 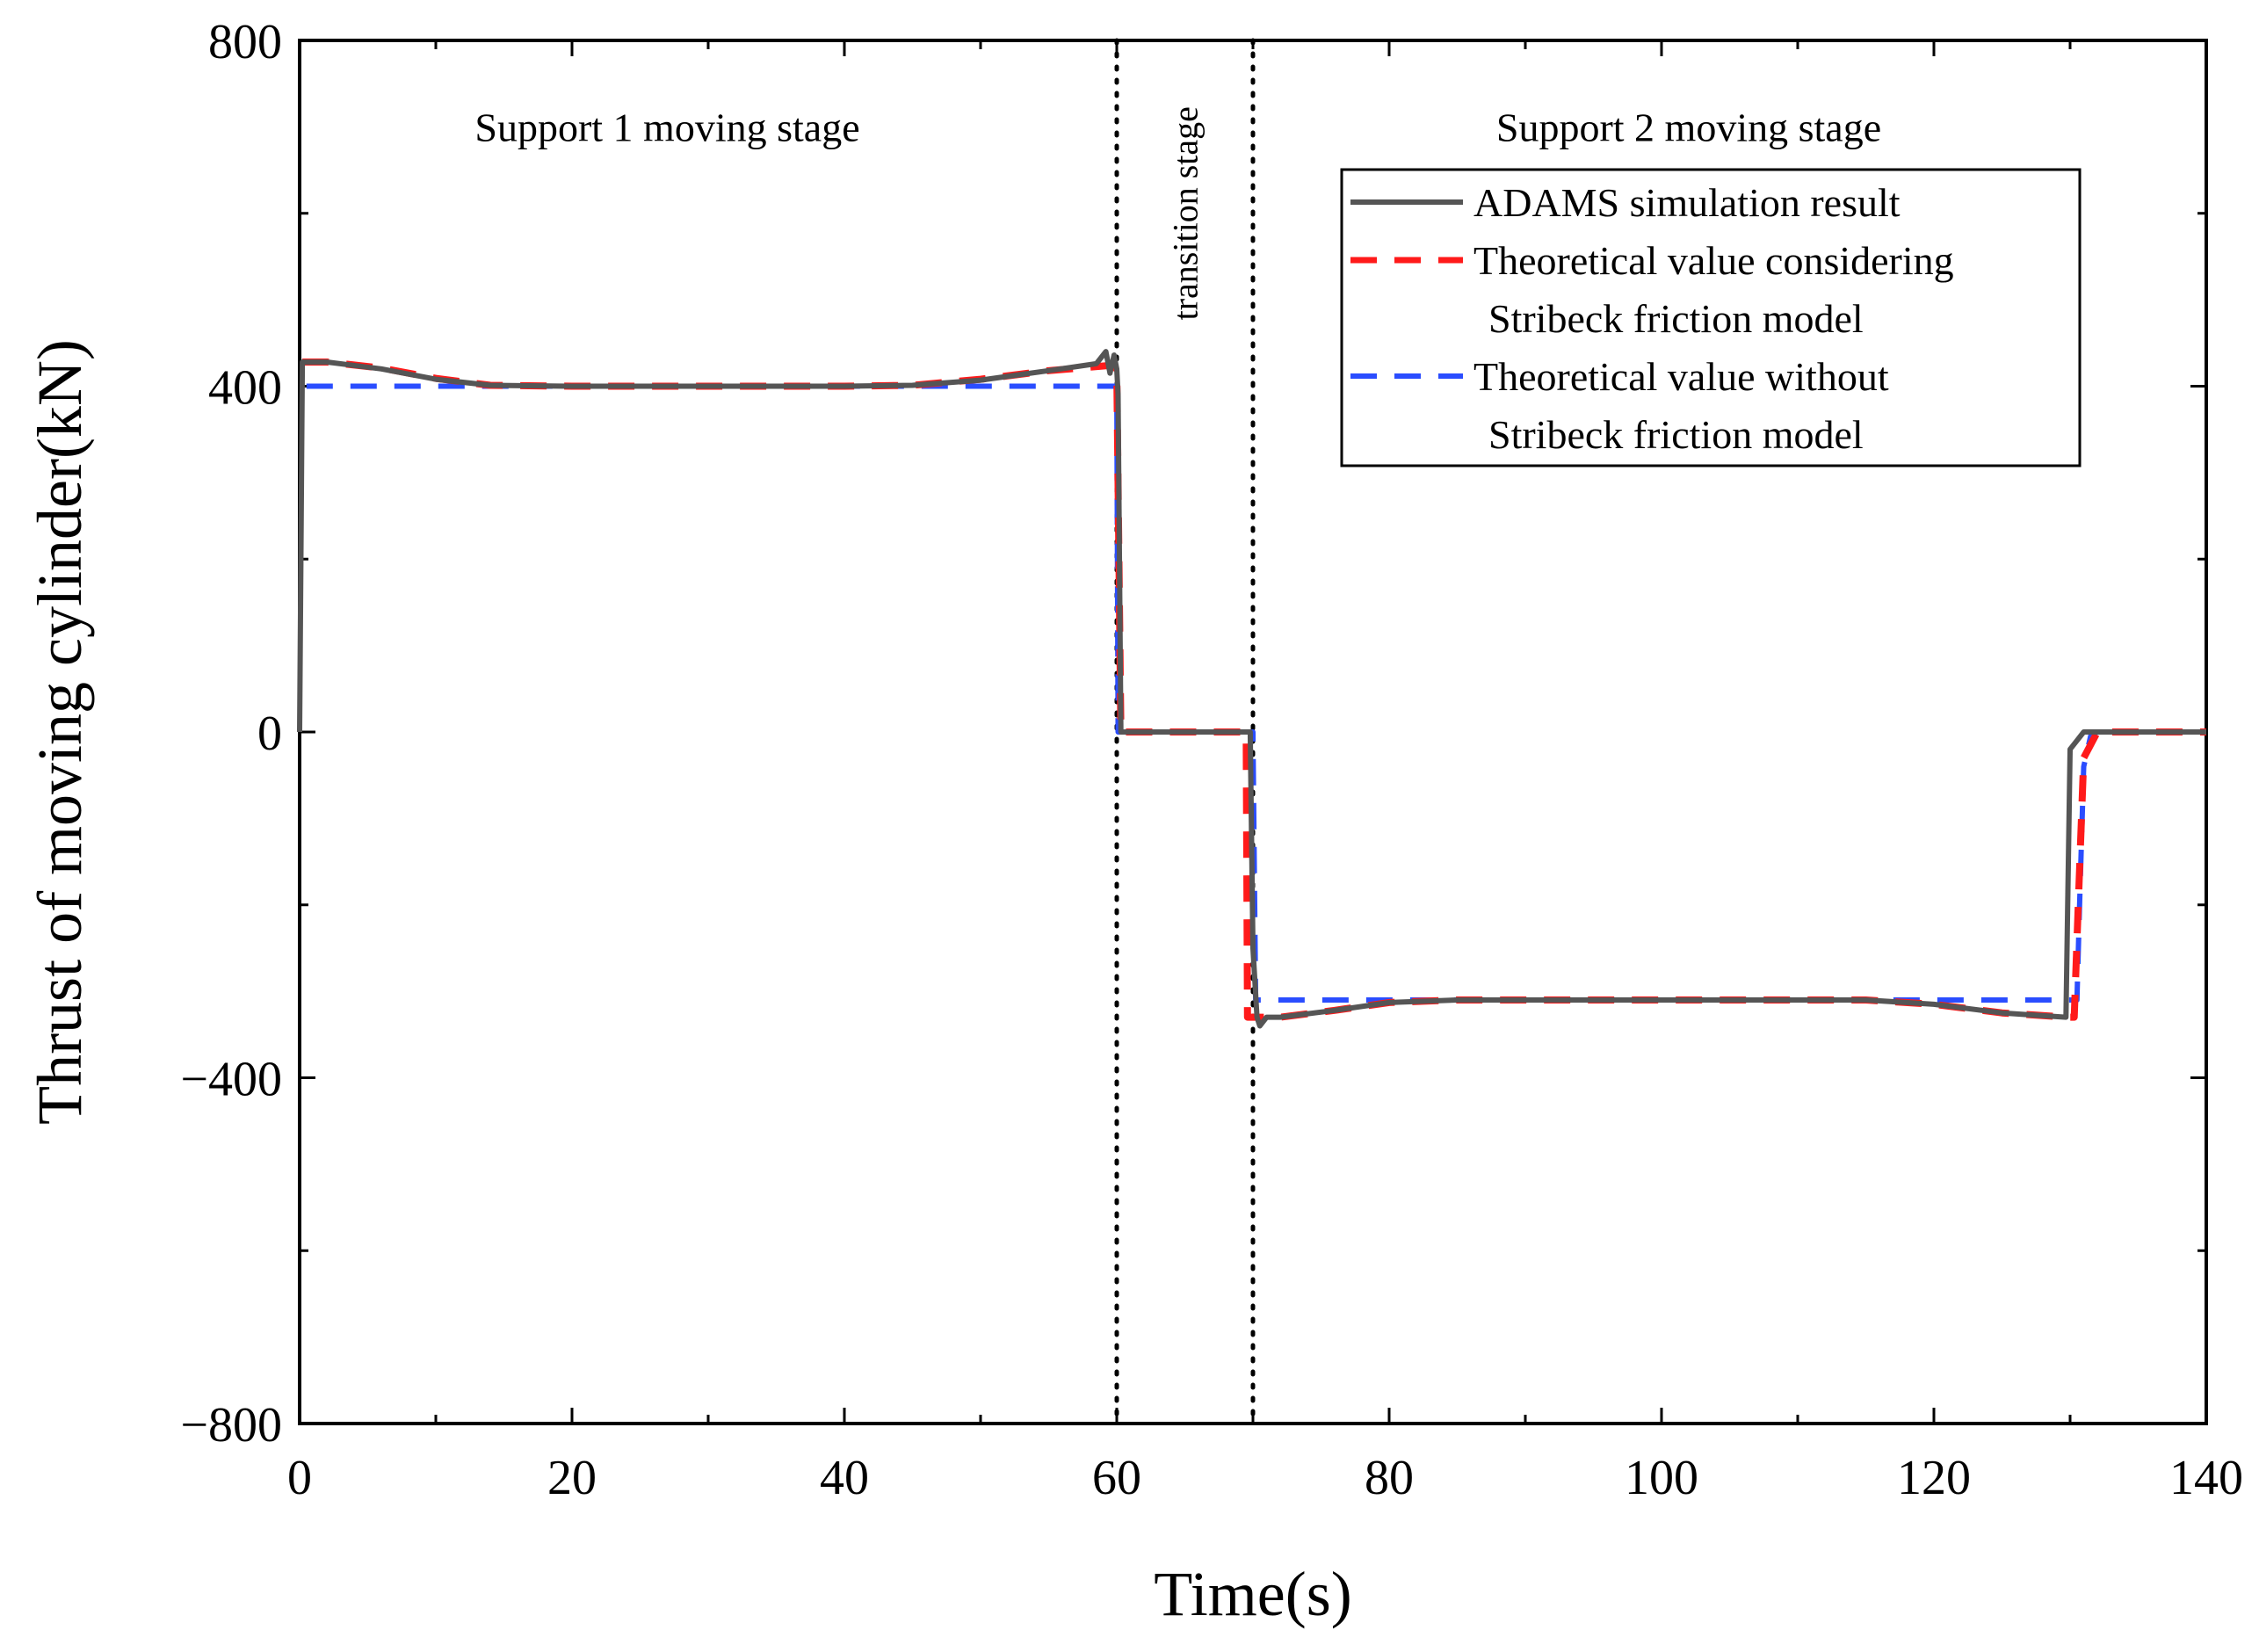 I want to click on y-tick-label: 800, so click(x=245, y=42).